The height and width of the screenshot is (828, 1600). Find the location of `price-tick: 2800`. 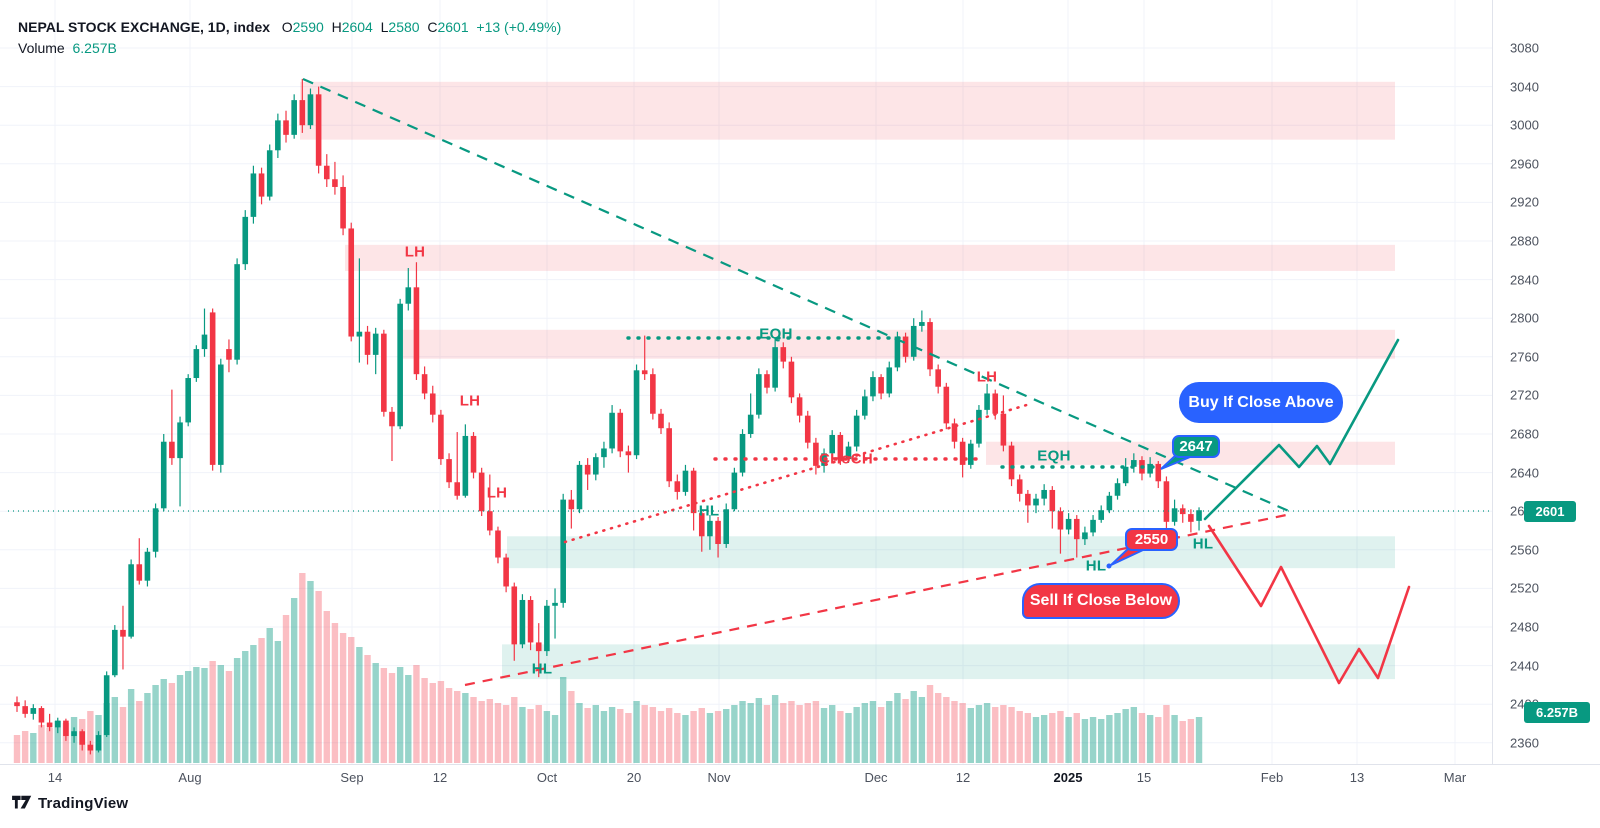

price-tick: 2800 is located at coordinates (1524, 318).